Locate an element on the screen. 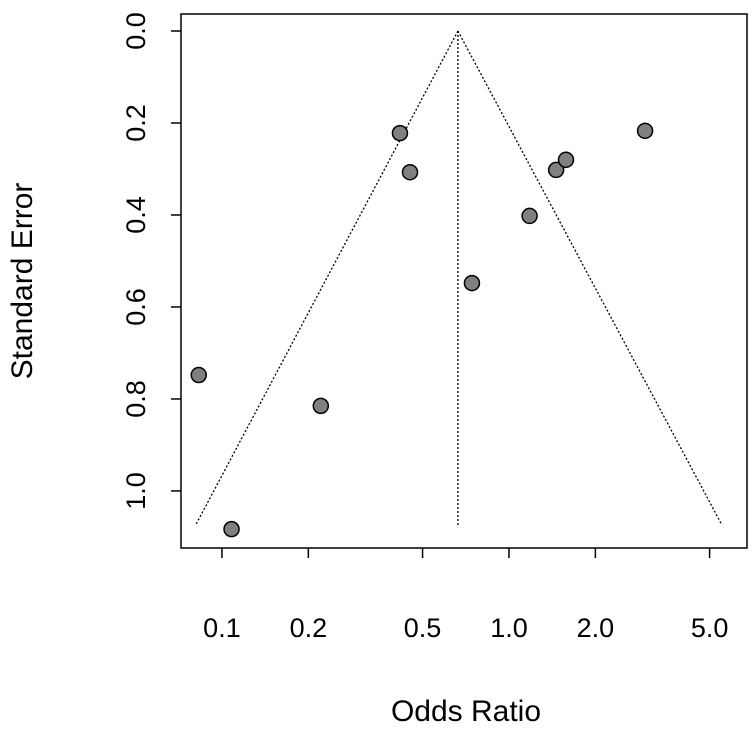 The width and height of the screenshot is (752, 729). y-axis-label: Standard Error is located at coordinates (22, 281).